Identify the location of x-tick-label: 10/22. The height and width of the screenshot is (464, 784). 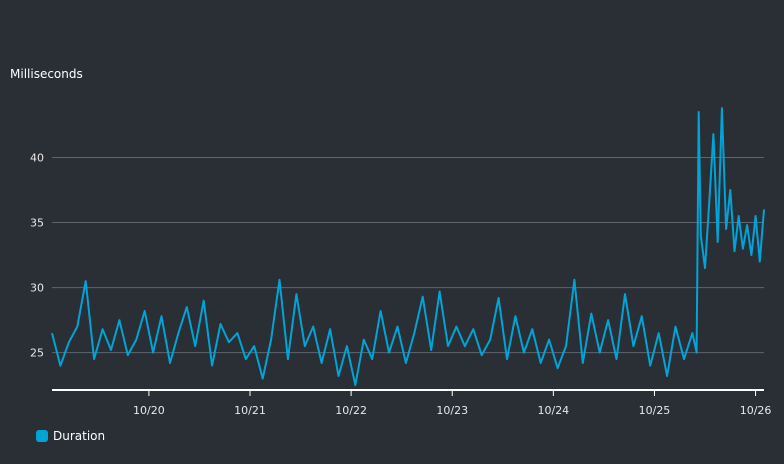
(351, 410).